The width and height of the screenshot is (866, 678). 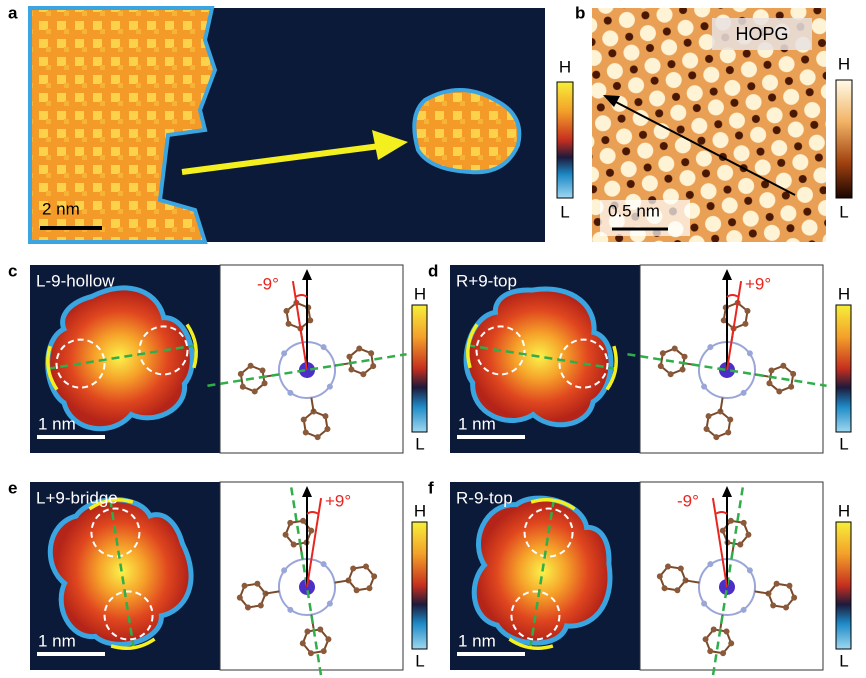 What do you see at coordinates (61, 208) in the screenshot?
I see `scale-label: 2 nm` at bounding box center [61, 208].